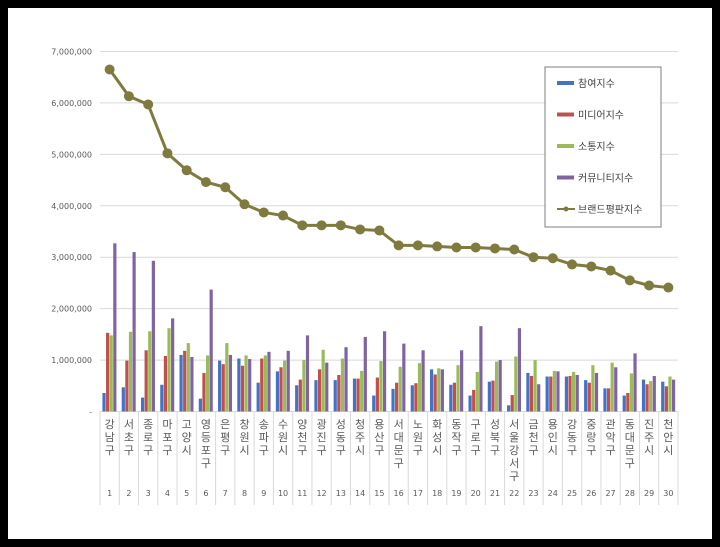  Describe the element at coordinates (610, 210) in the screenshot. I see `legend-label: 브랜드평판지수` at that location.